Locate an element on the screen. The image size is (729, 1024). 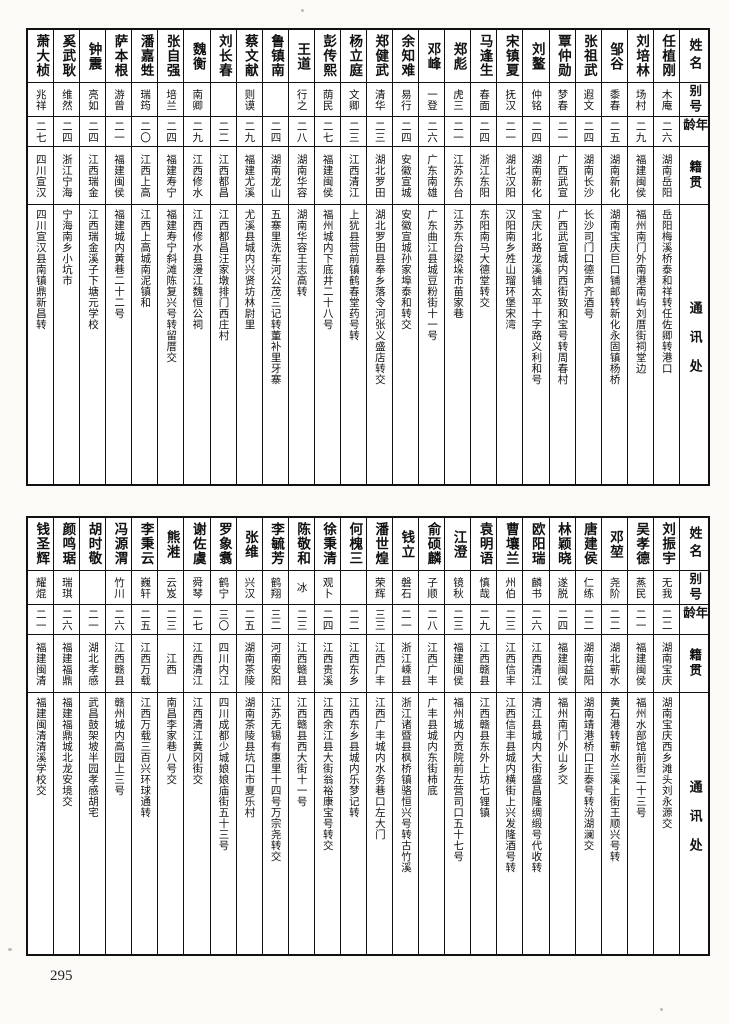
cell-name: 钱立 is located at coordinates (405, 544).